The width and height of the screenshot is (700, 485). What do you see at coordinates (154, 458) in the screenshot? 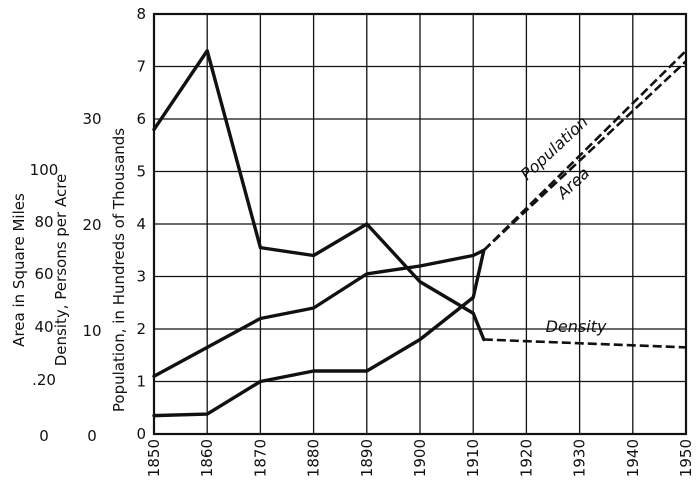
I see `year-tick-label: 1850` at bounding box center [154, 458].